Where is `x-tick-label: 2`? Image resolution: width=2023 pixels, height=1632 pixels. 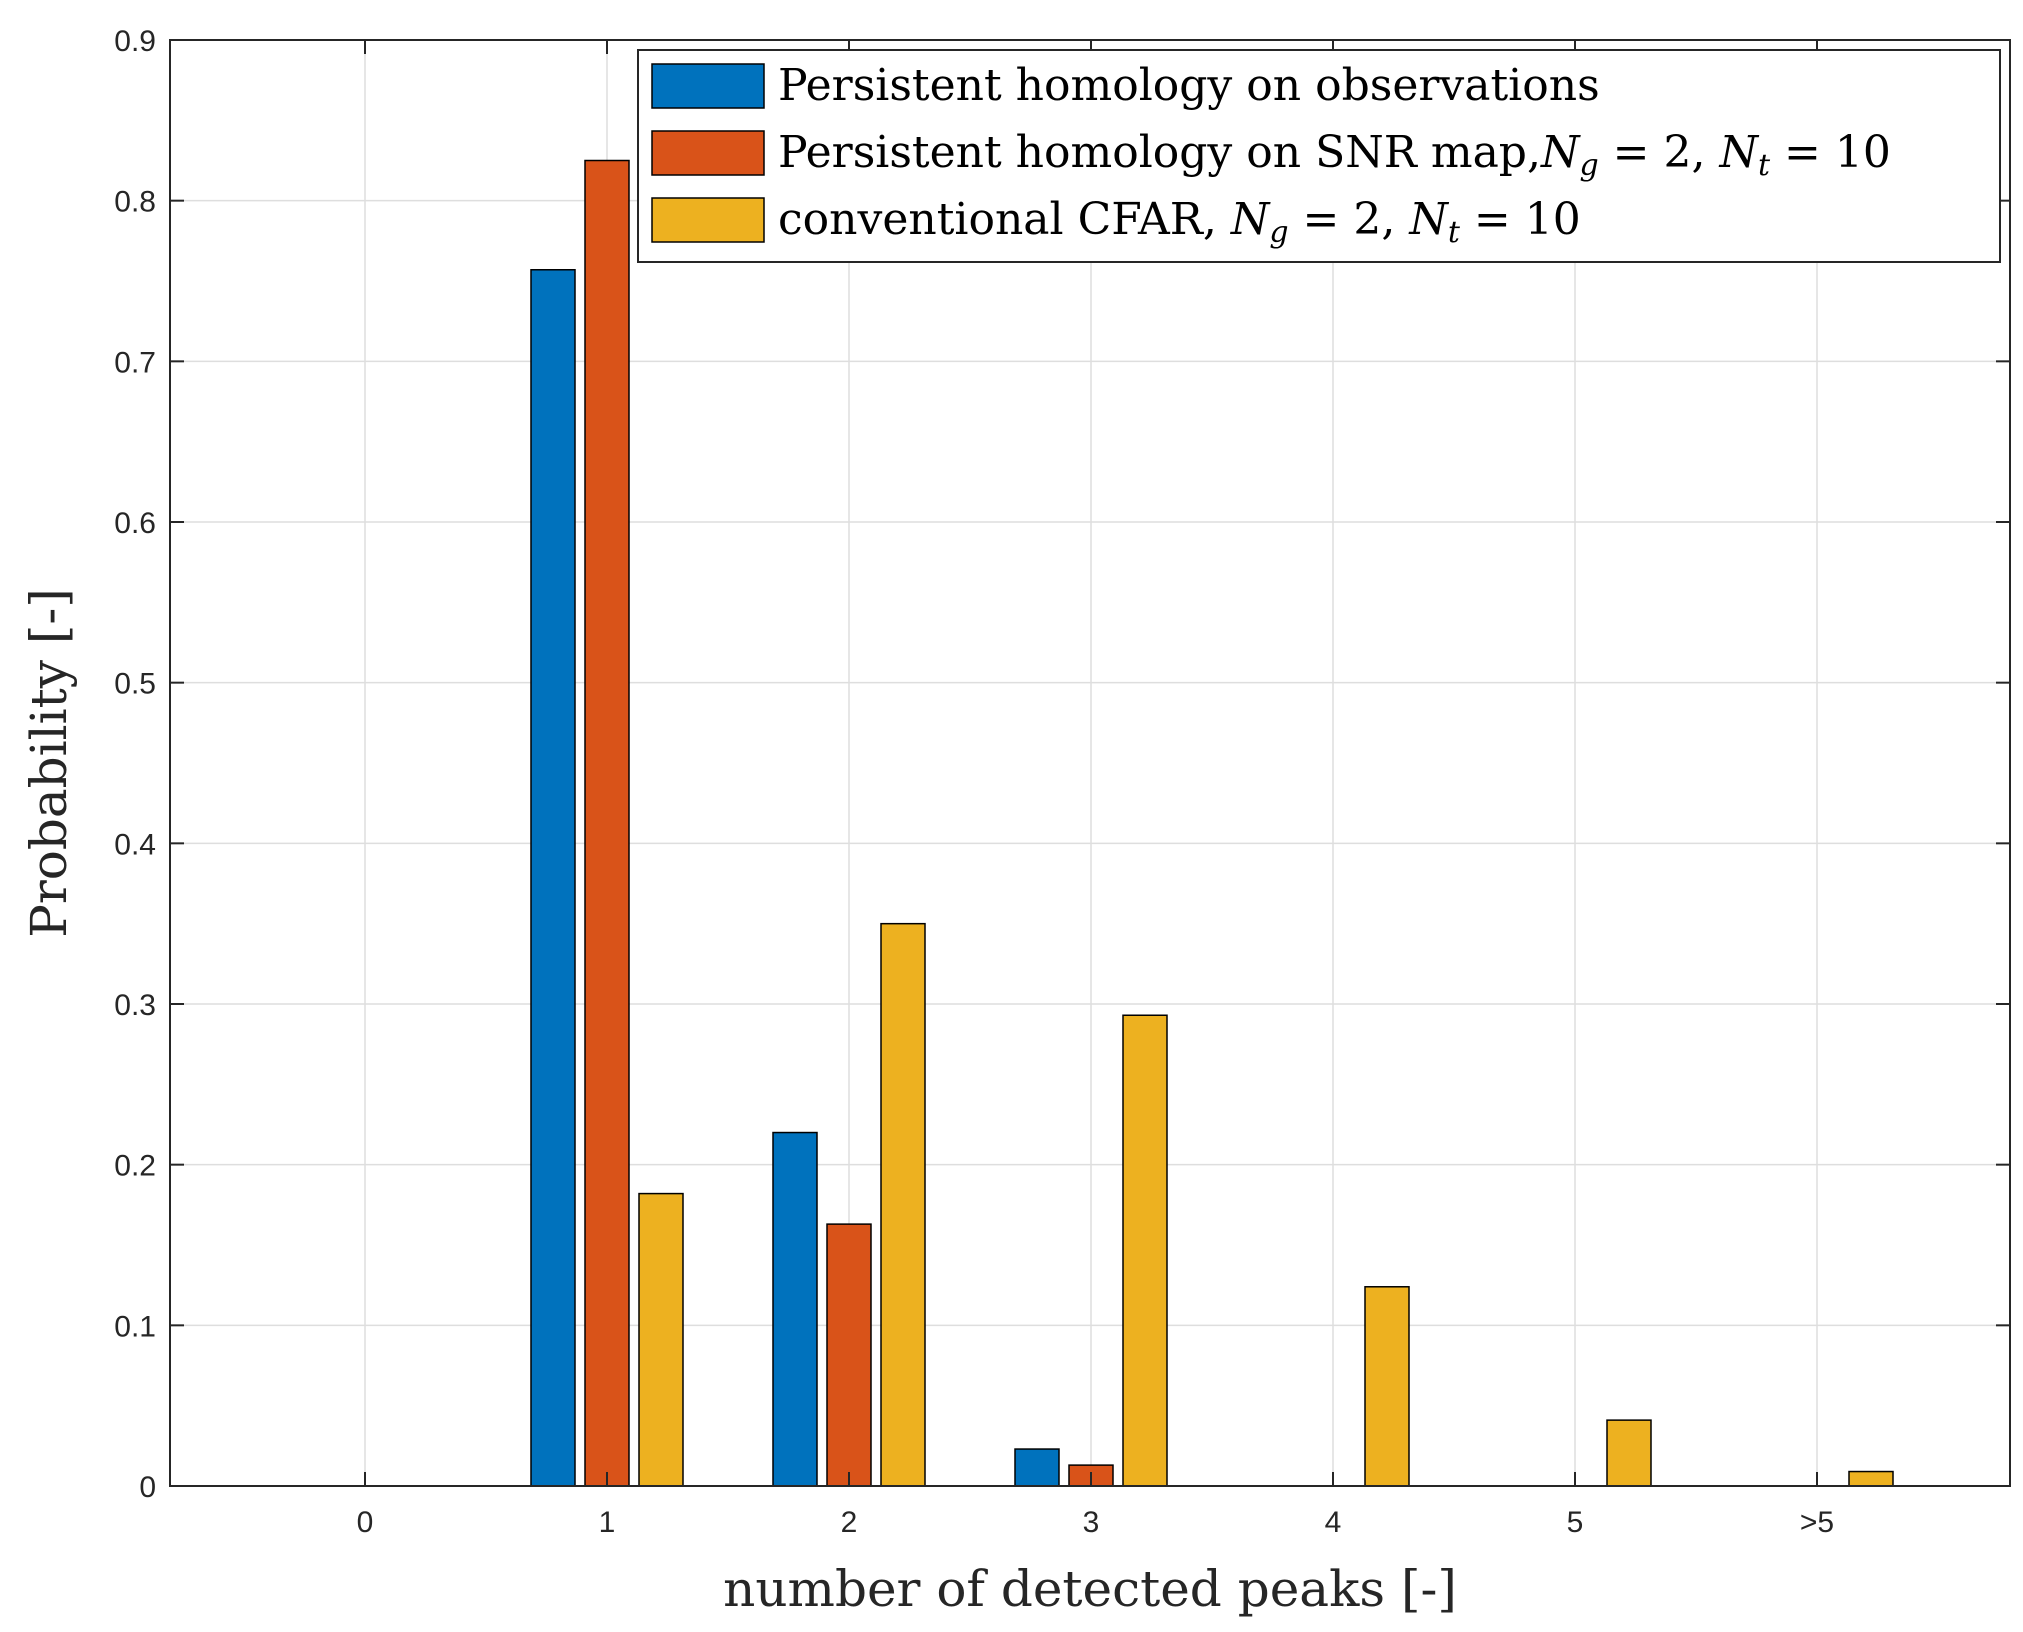
x-tick-label: 2 is located at coordinates (849, 1522).